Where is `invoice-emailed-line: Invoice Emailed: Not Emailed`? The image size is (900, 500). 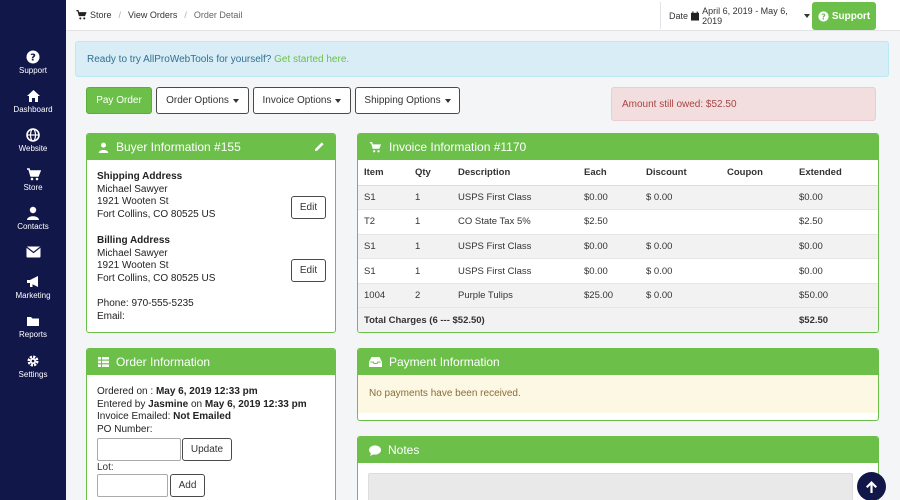
invoice-emailed-line: Invoice Emailed: Not Emailed is located at coordinates (211, 417).